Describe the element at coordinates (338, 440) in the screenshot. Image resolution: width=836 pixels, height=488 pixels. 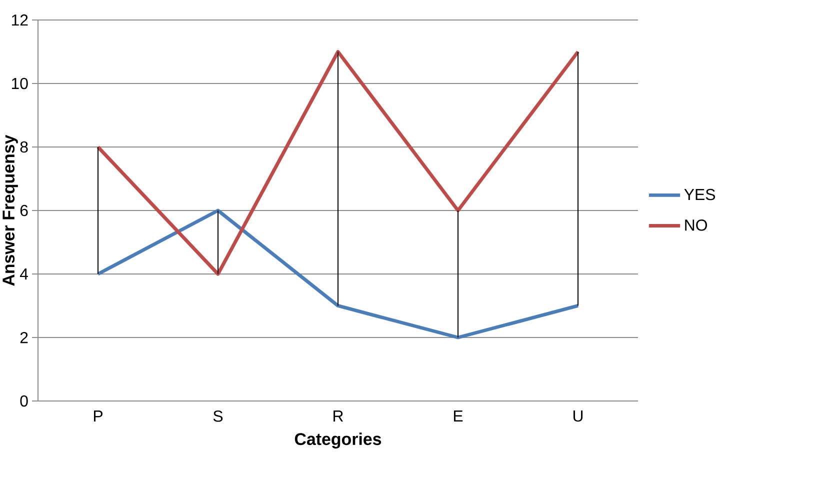
I see `x-axis-title: Categories` at that location.